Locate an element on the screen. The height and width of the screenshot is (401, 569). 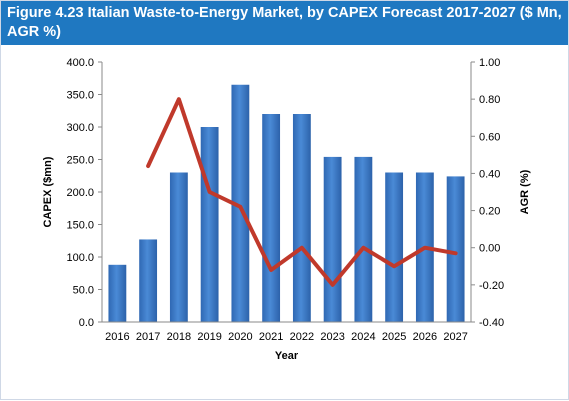
x-axis-title: Year is located at coordinates (287, 356).